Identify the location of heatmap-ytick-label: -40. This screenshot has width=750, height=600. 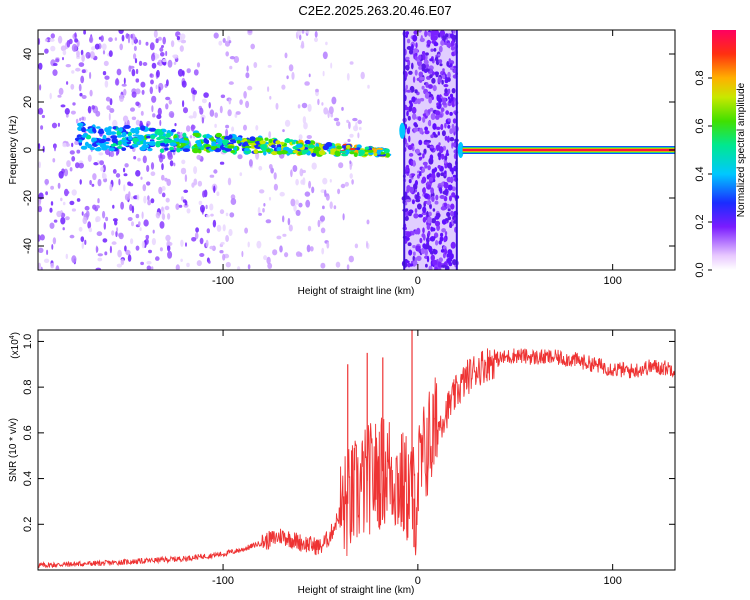
(28, 246).